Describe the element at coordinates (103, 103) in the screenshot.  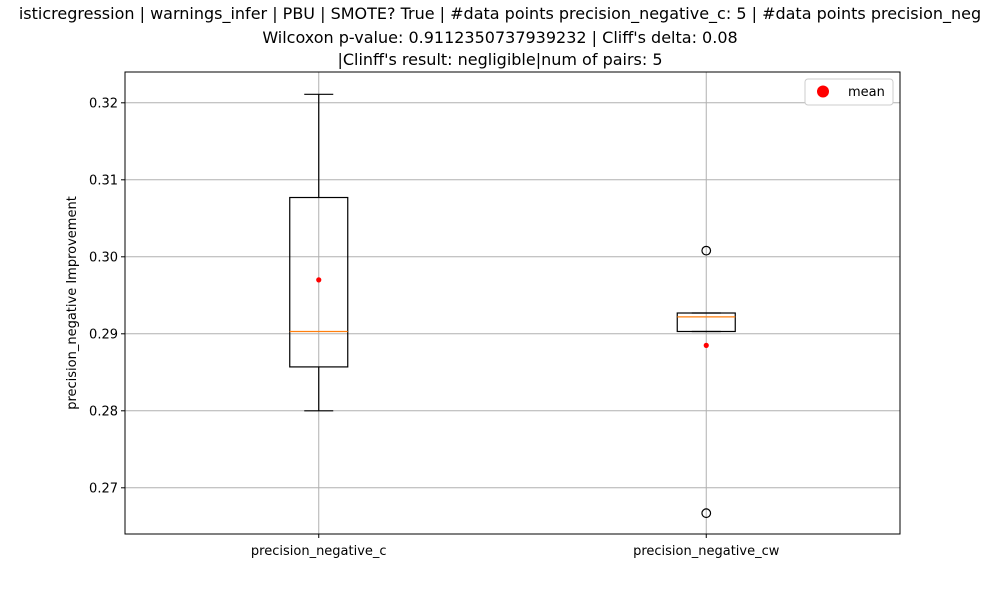
I see `y-tick-label: 0.32` at that location.